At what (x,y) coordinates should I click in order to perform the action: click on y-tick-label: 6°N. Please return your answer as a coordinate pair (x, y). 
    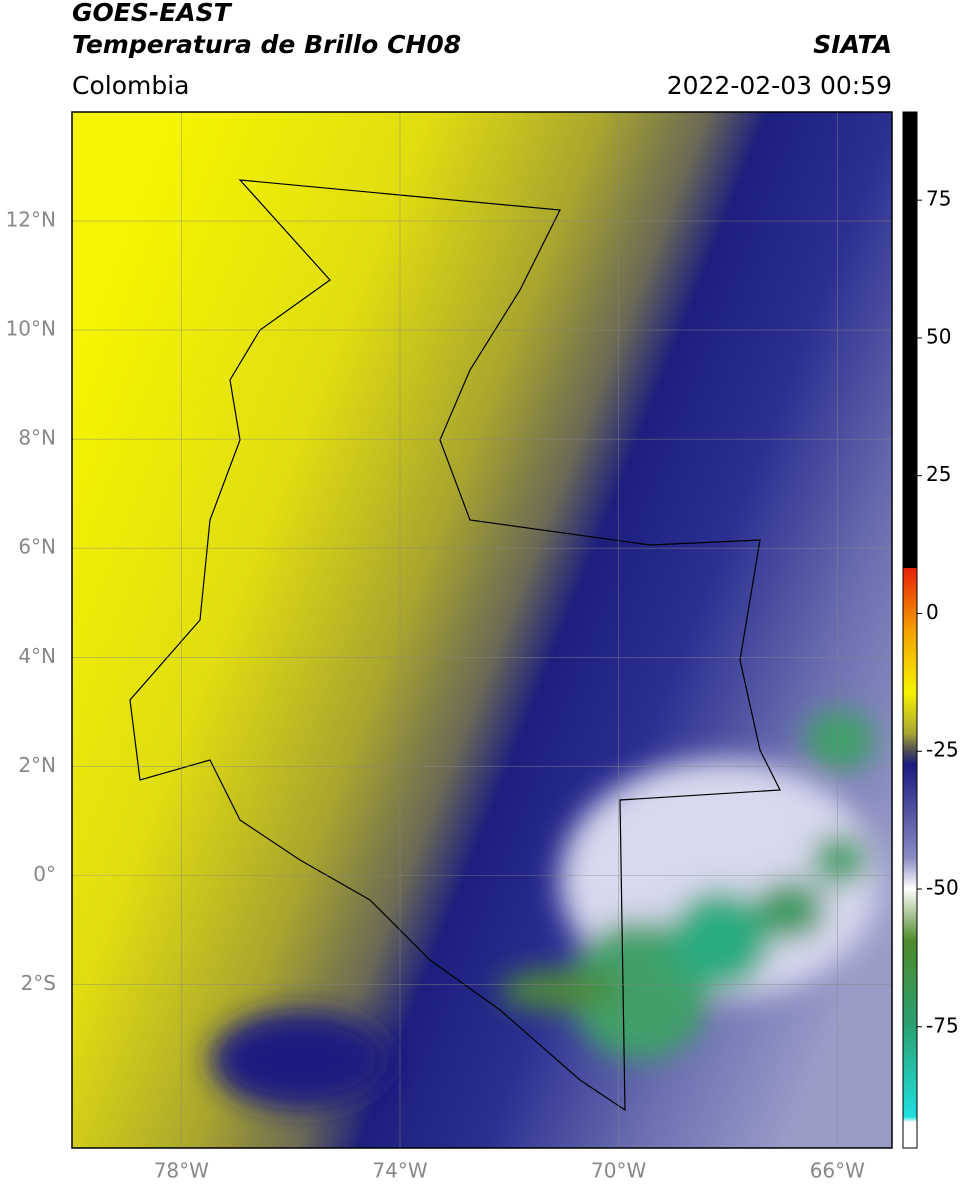
    Looking at the image, I should click on (37, 547).